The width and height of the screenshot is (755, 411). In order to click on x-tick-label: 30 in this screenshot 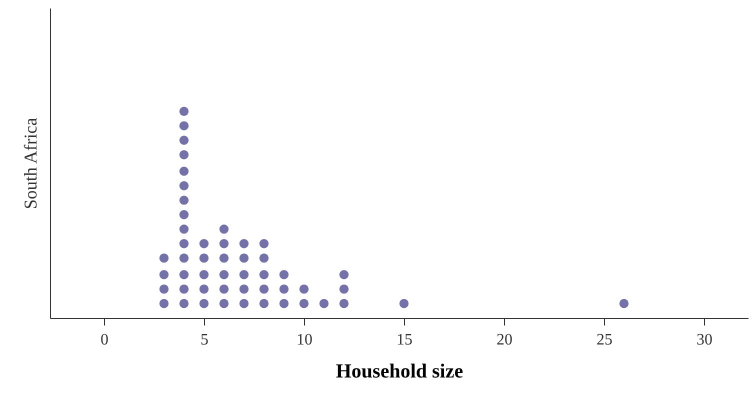, I will do `click(704, 340)`.